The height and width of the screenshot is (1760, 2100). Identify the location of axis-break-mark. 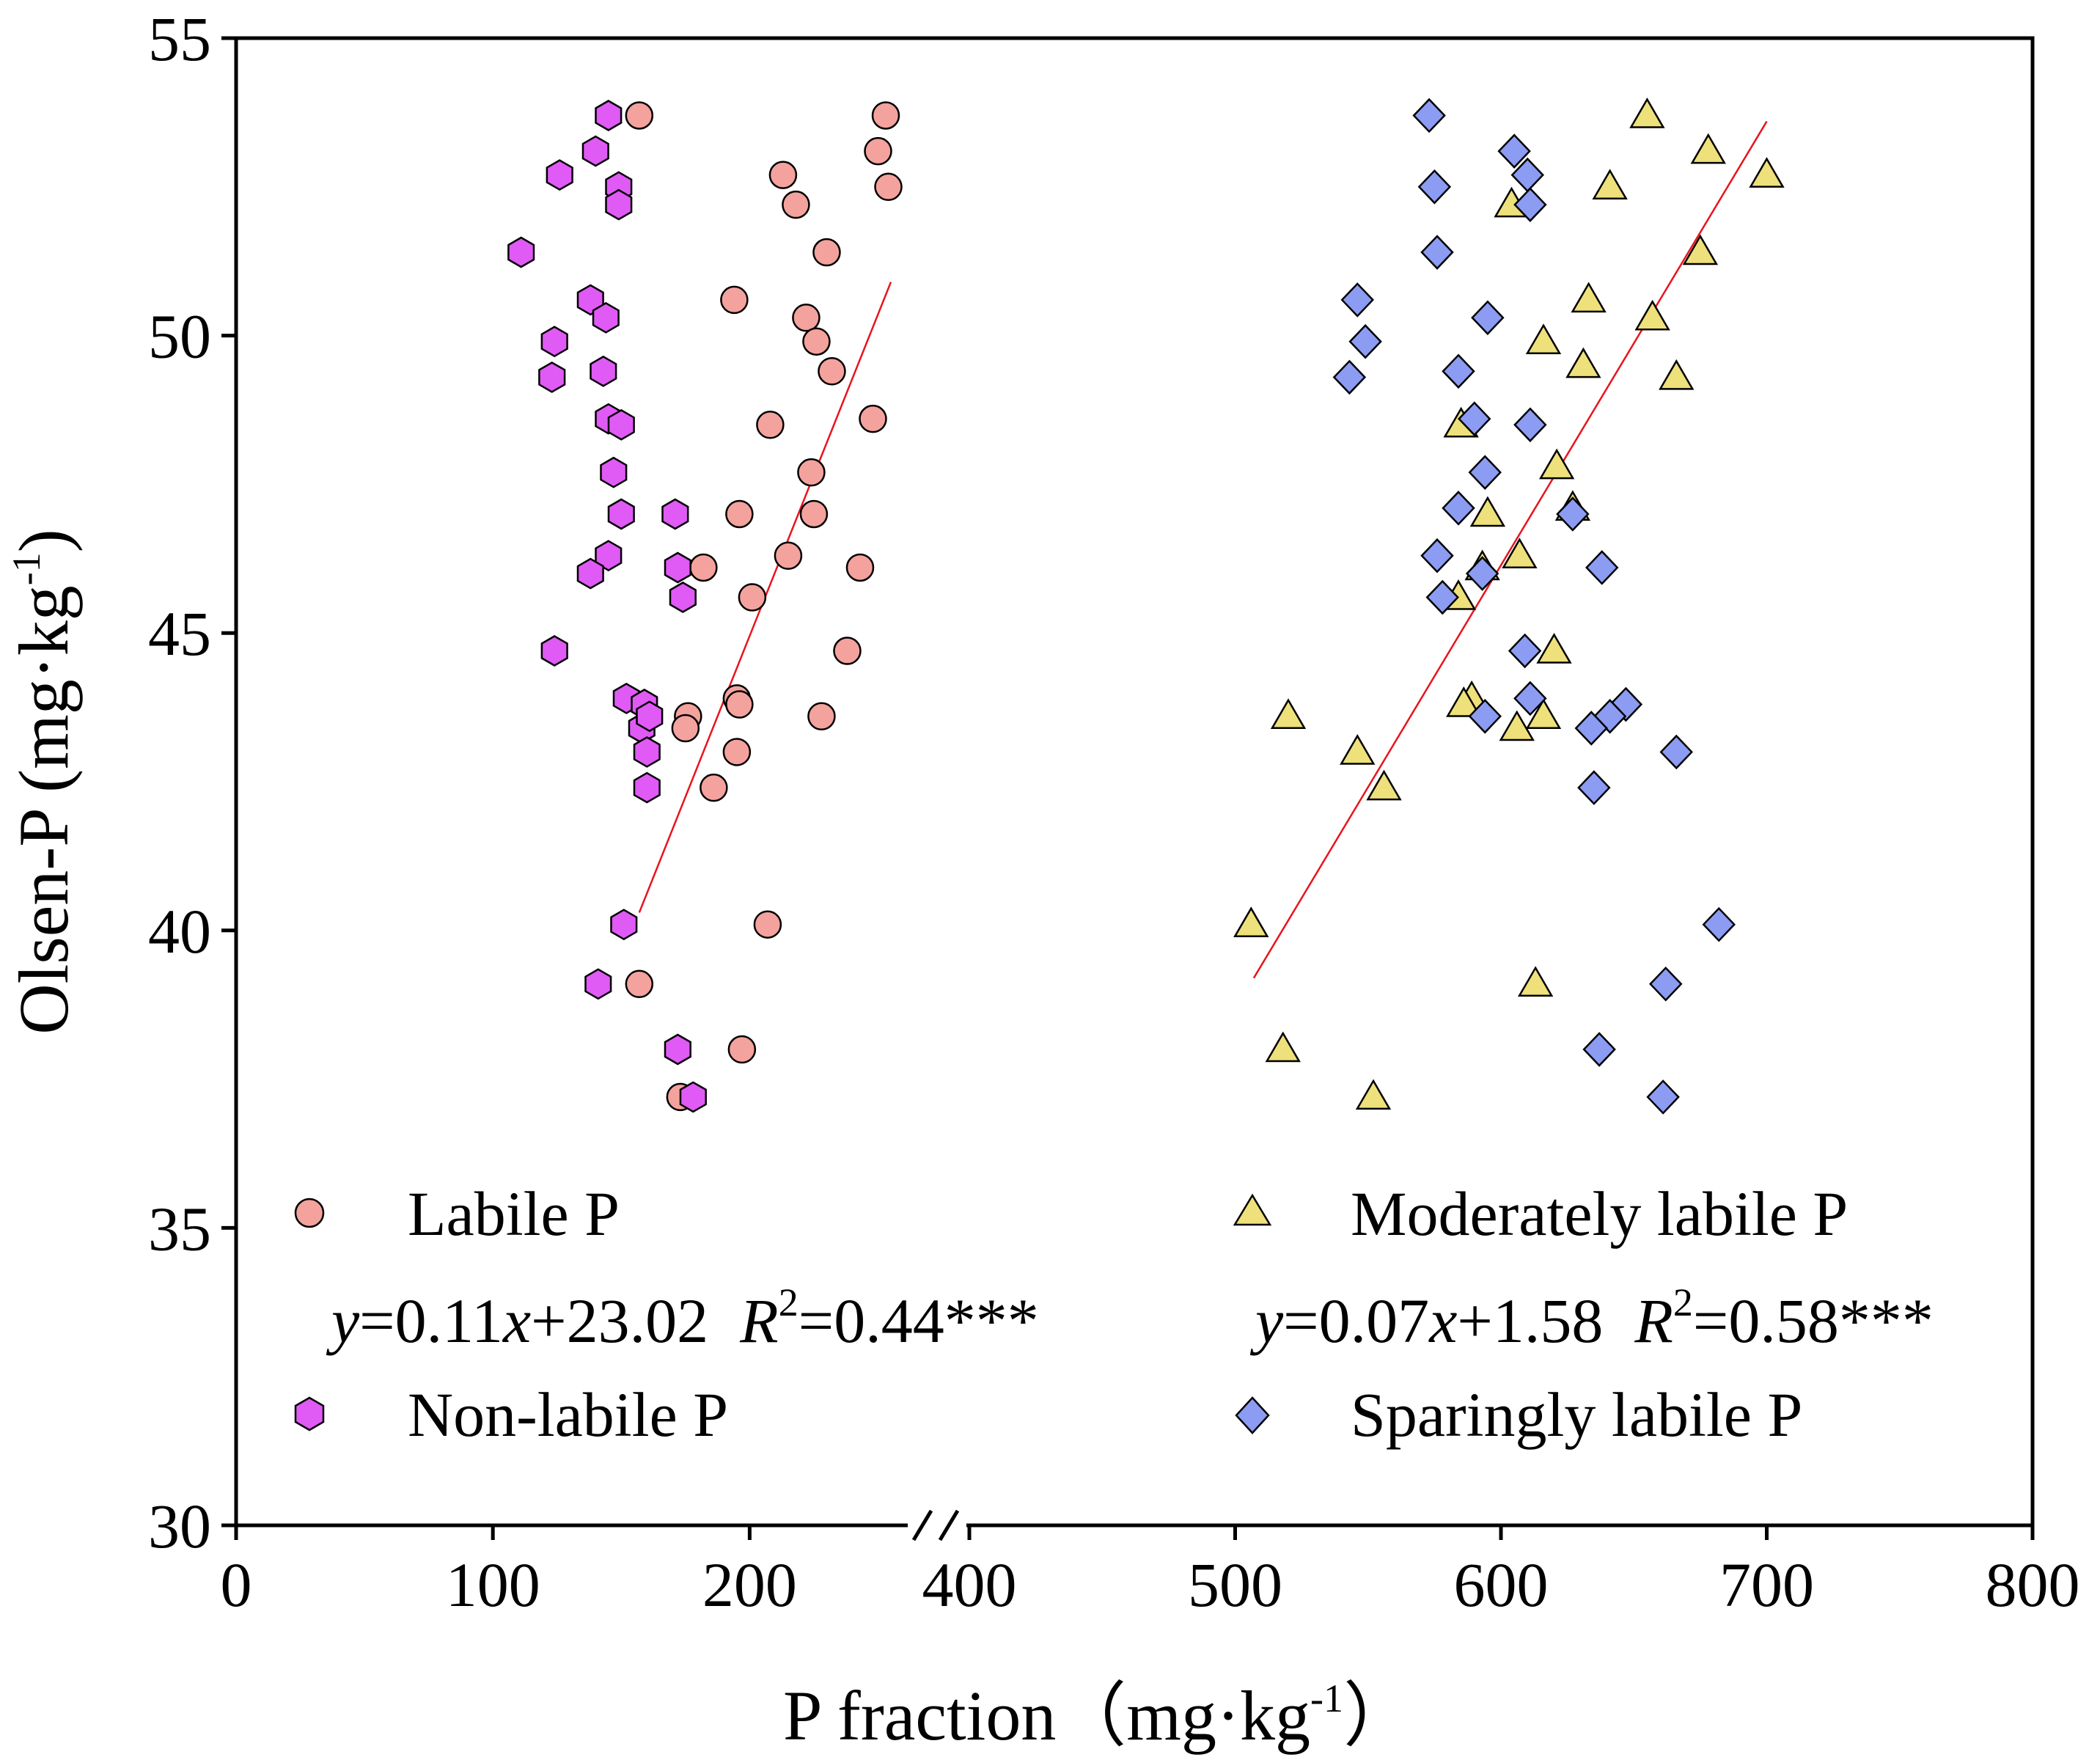
(937, 1525).